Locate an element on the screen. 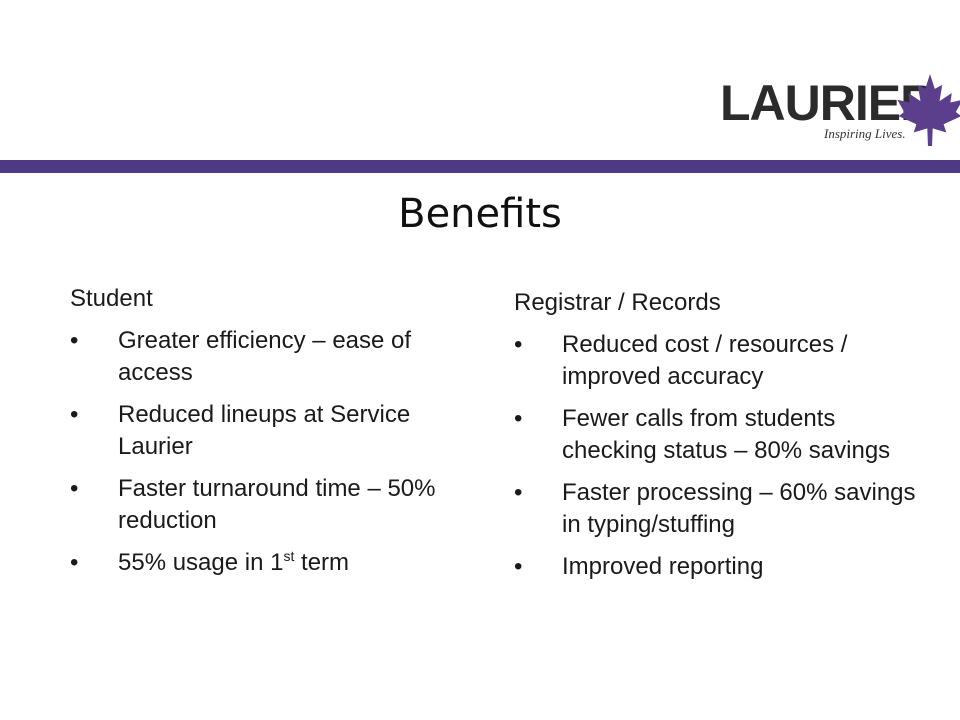 The height and width of the screenshot is (720, 960). header-divider is located at coordinates (480, 166).